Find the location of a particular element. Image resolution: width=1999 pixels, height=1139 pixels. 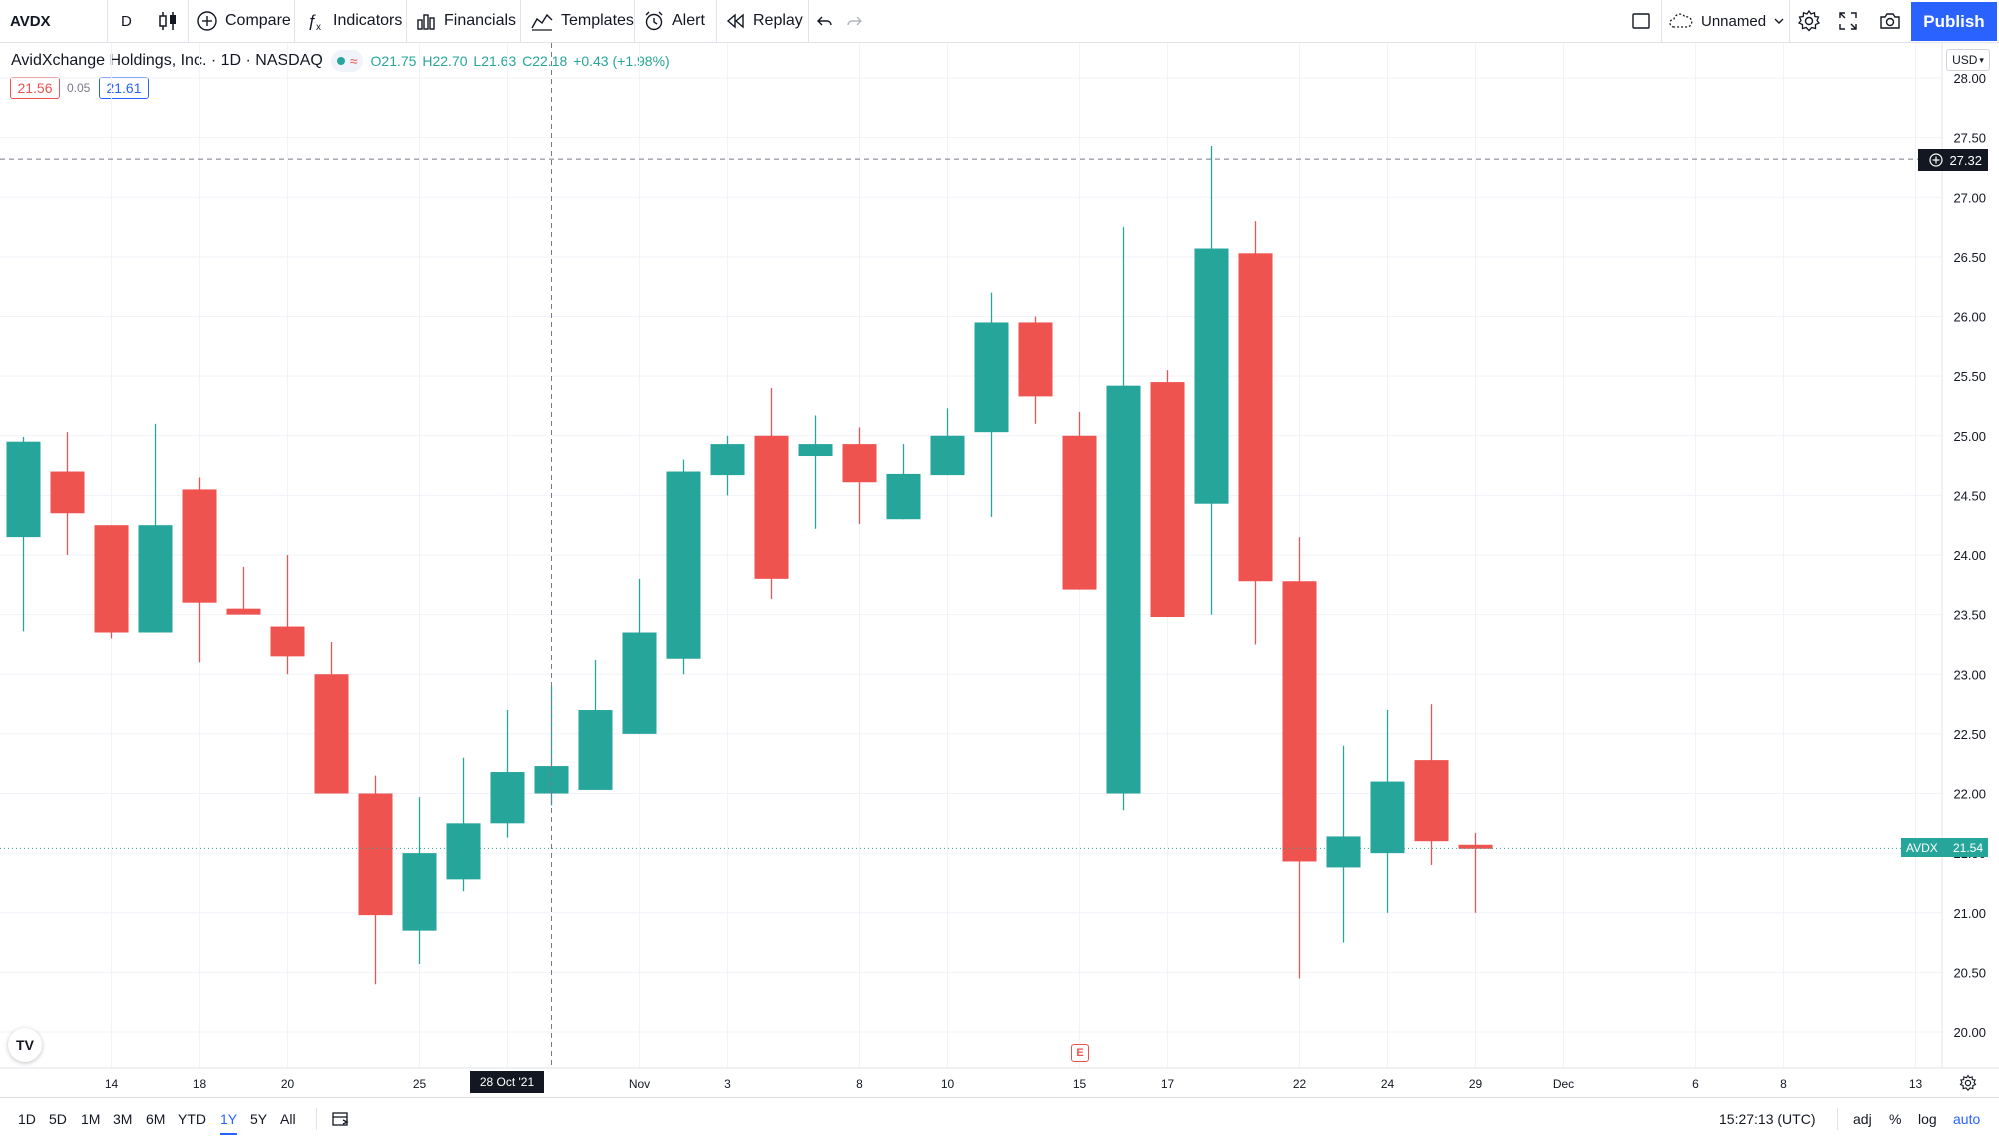

svg-text: ƒ is located at coordinates (311, 20).